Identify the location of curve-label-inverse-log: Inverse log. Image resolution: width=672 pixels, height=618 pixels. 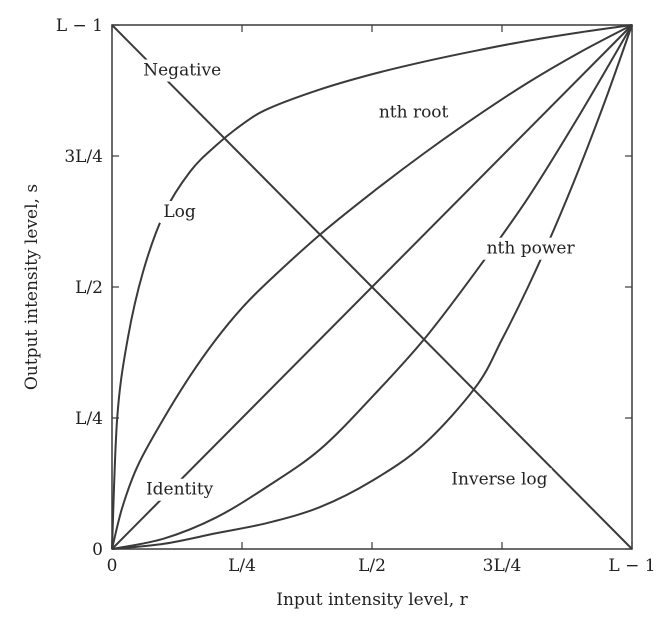
(499, 479).